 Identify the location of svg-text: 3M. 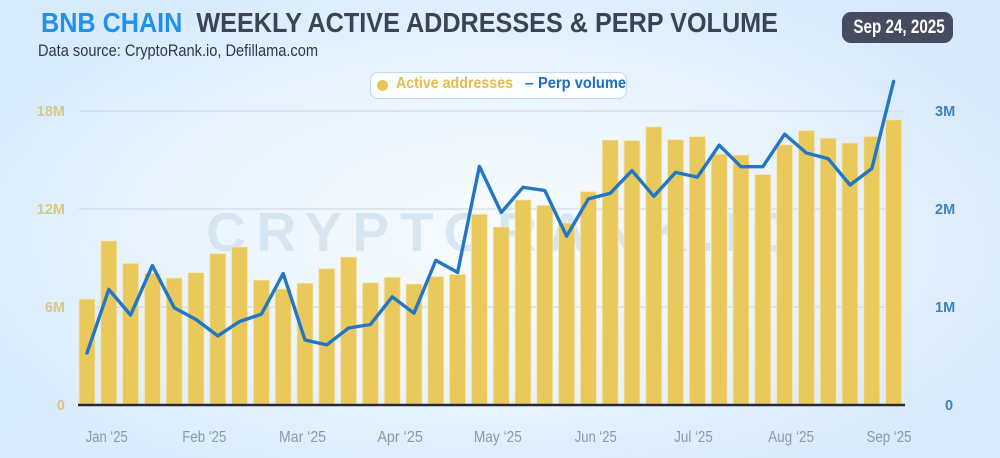
(945, 112).